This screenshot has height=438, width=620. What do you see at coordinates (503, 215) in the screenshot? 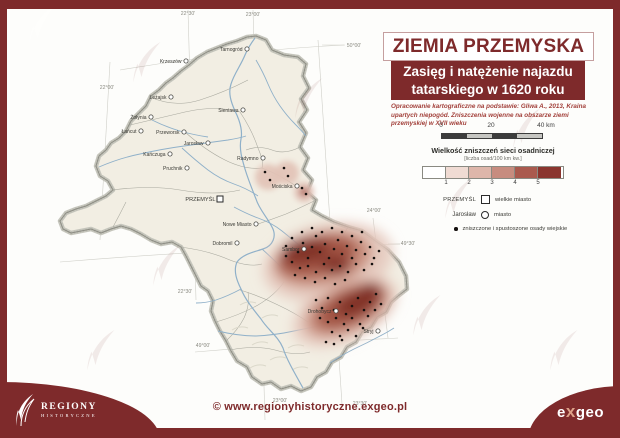
I see `city-label: miasto` at bounding box center [503, 215].